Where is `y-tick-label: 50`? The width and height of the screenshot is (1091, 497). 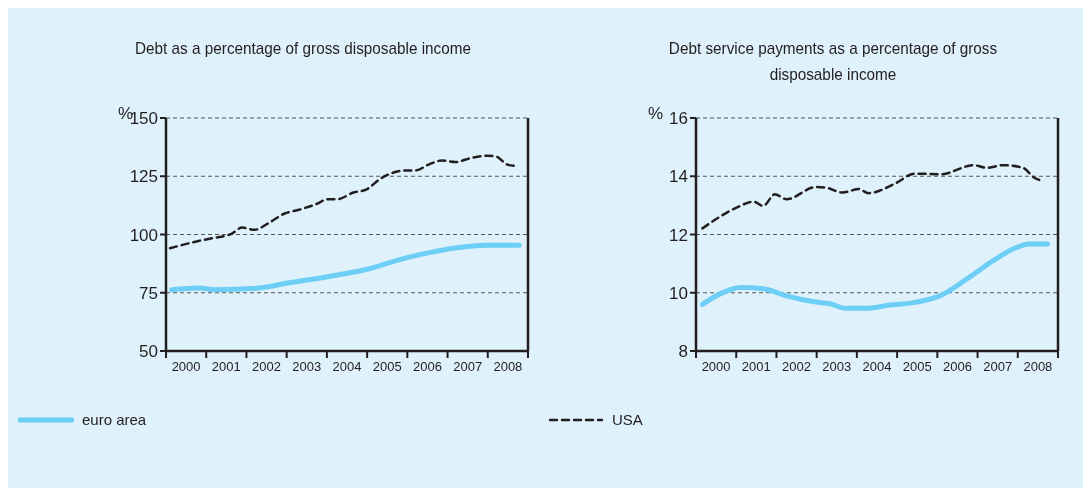
y-tick-label: 50 is located at coordinates (148, 352).